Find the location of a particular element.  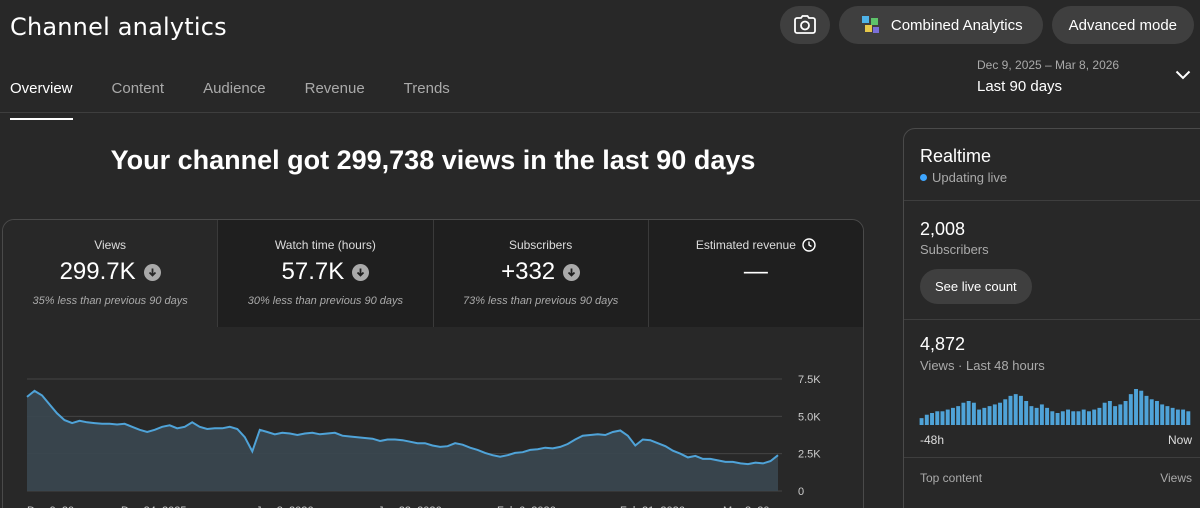

metric-value-text: 57.7K is located at coordinates (313, 271).